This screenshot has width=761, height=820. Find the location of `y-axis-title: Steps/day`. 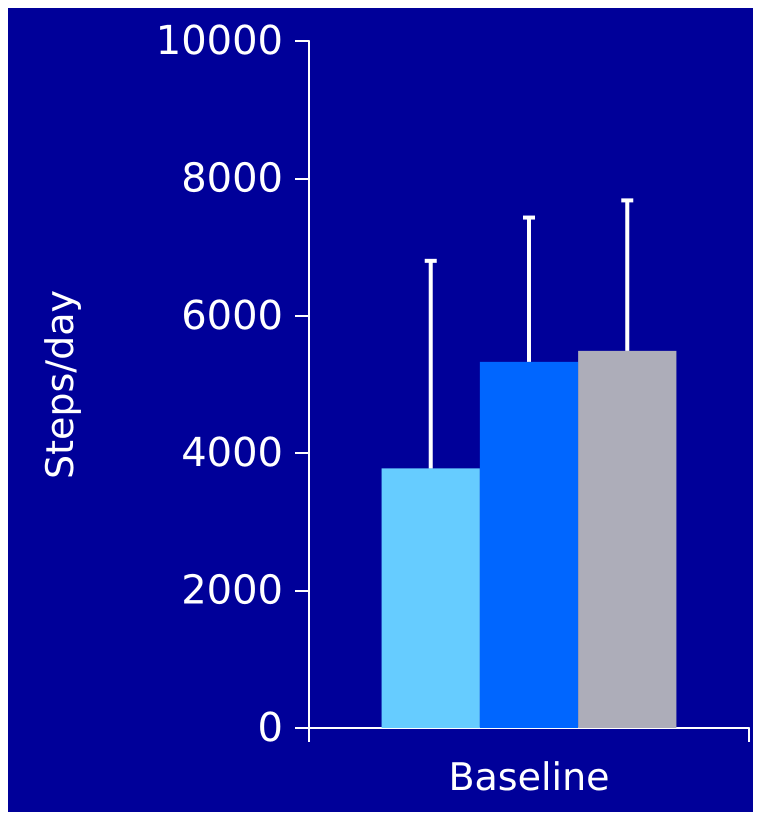

y-axis-title: Steps/day is located at coordinates (60, 385).